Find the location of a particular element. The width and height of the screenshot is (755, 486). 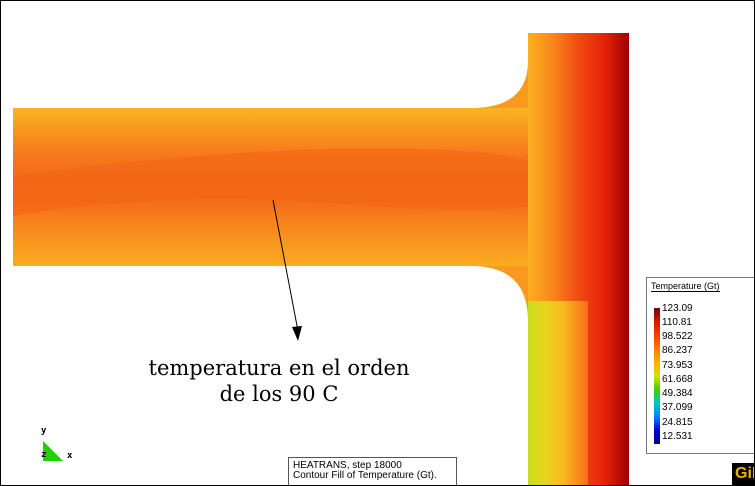

axis-label-z: z is located at coordinates (44, 455).